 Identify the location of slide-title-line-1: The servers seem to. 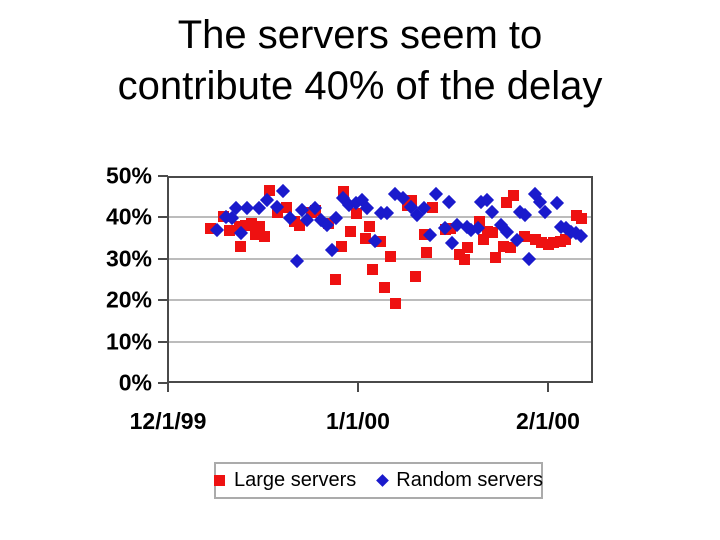
(360, 35).